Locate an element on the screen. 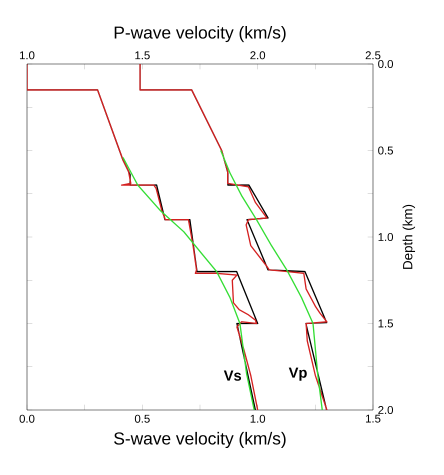 The width and height of the screenshot is (444, 475). x-tick-label: 0.0 is located at coordinates (27, 418).